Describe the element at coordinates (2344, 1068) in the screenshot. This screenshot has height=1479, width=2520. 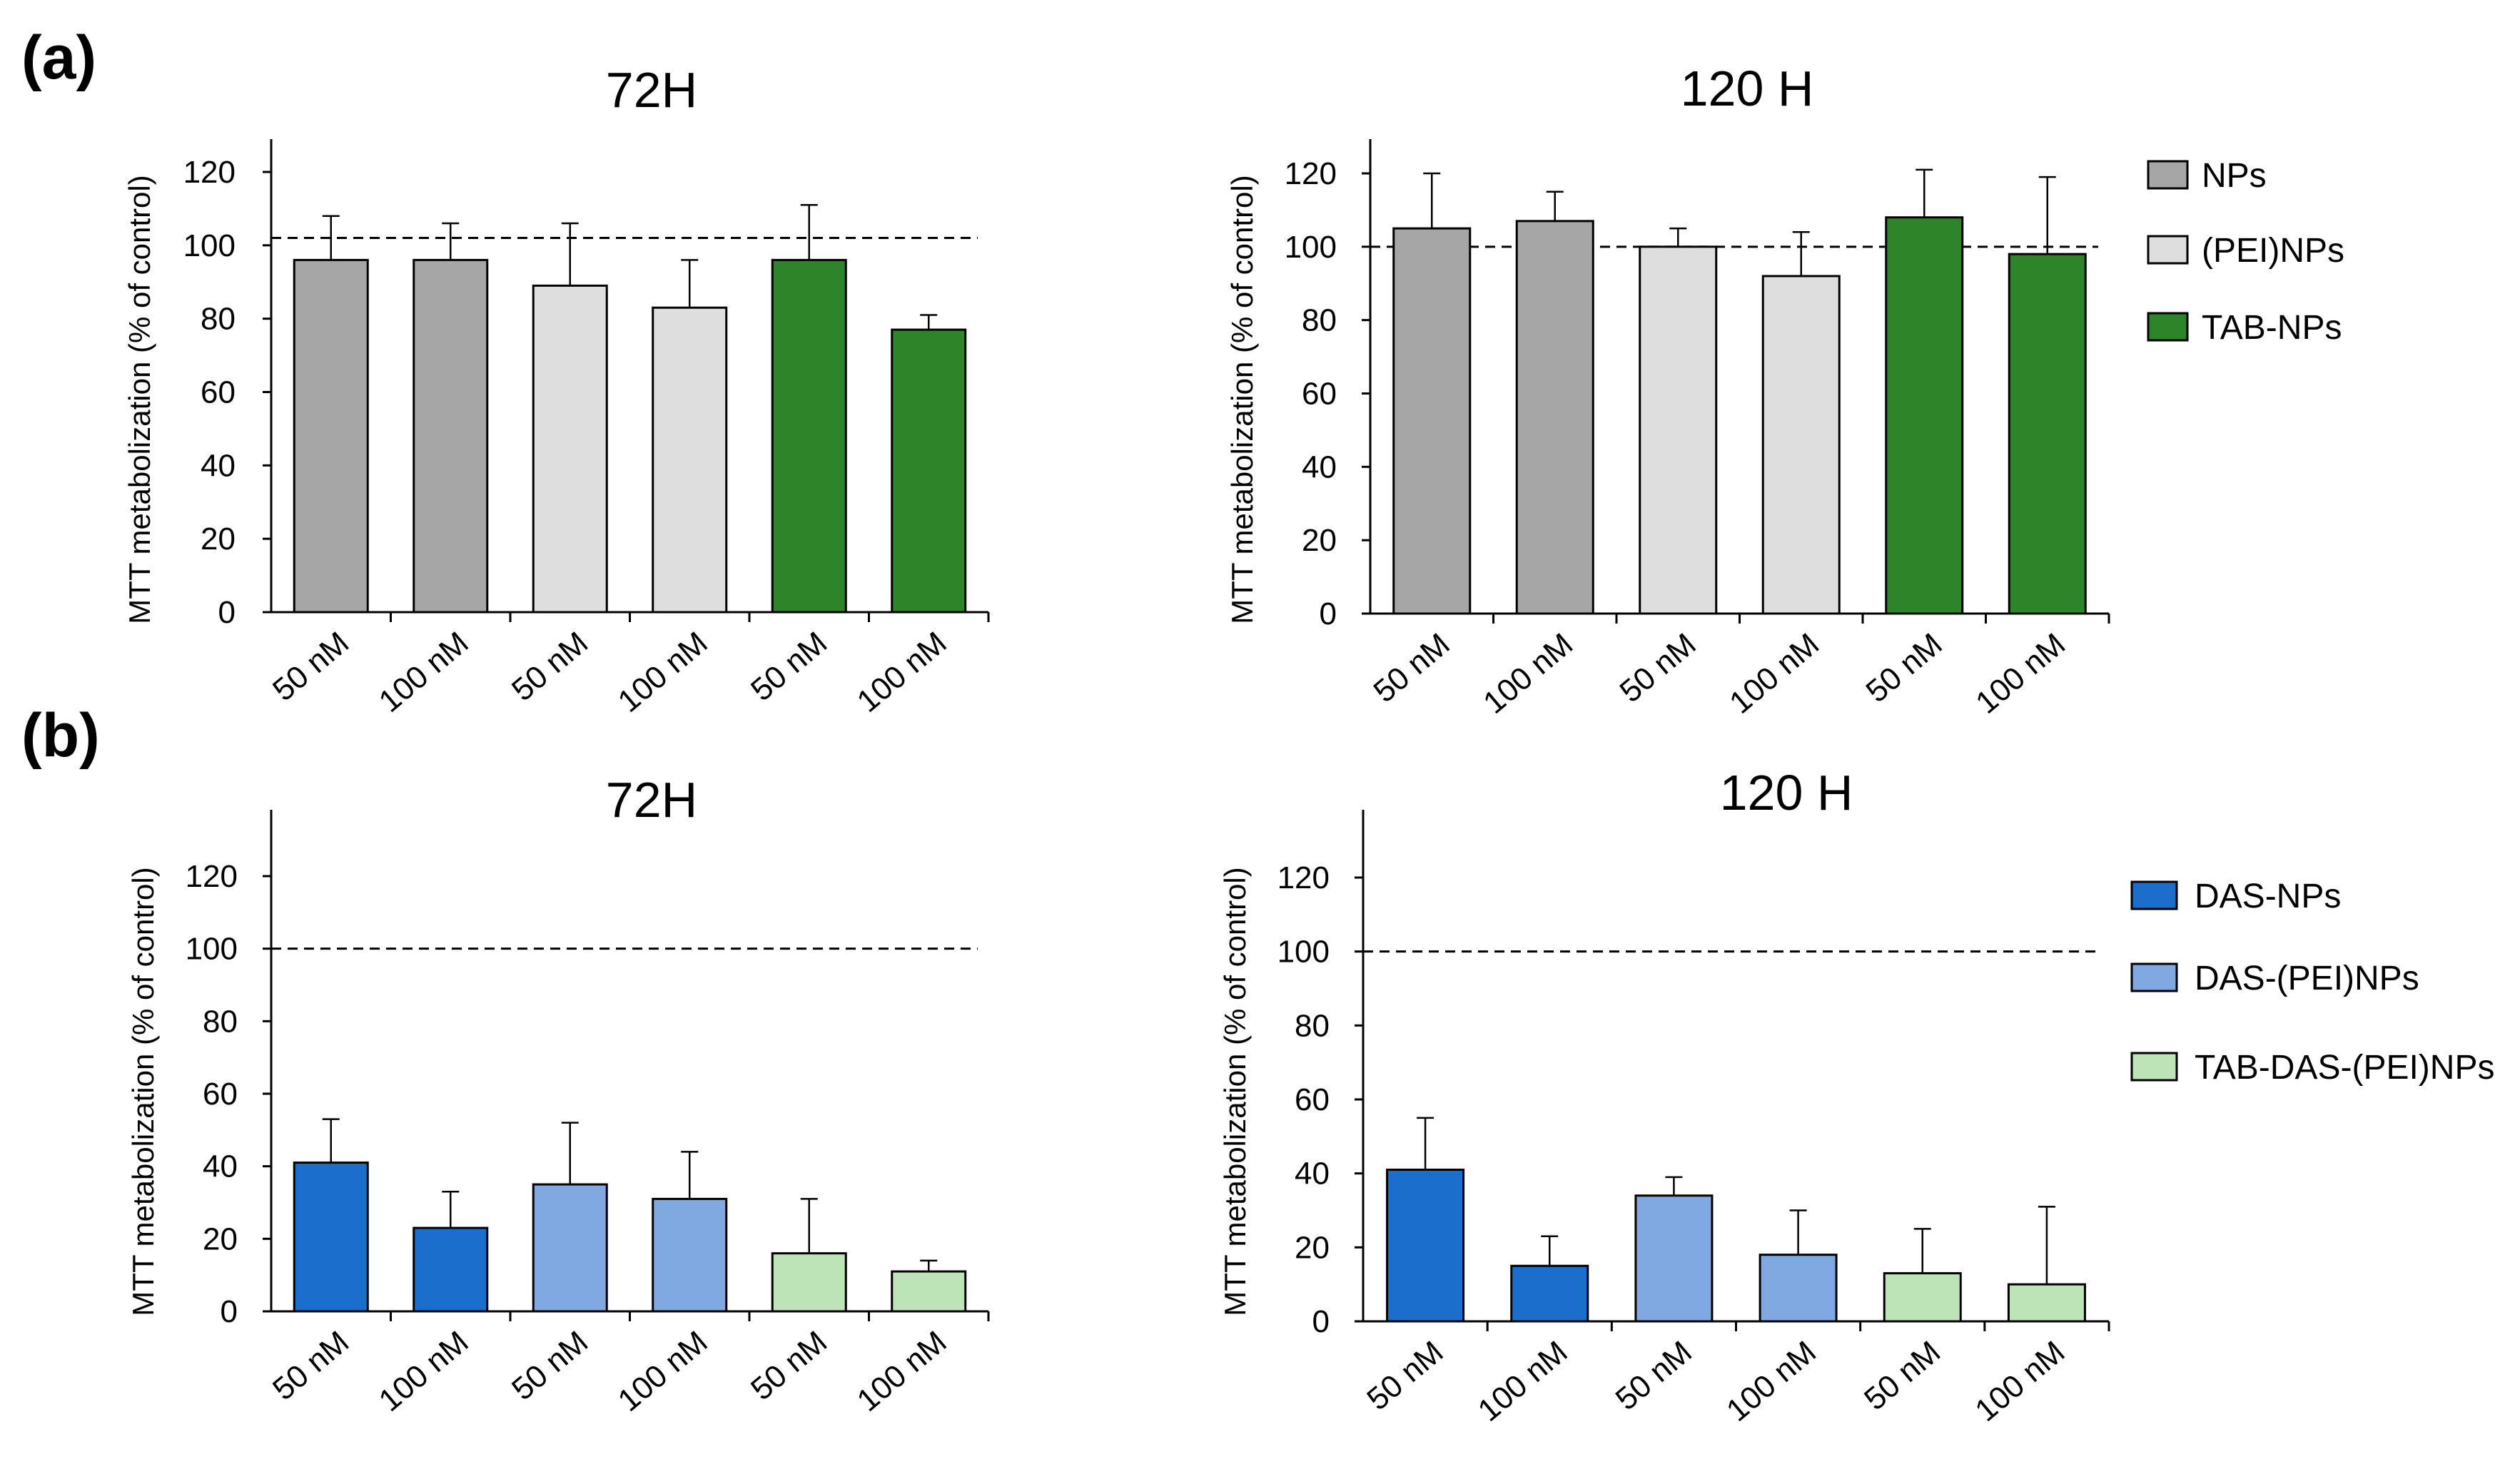
I see `legend-label: TAB-DAS-(PEI)NPs` at that location.